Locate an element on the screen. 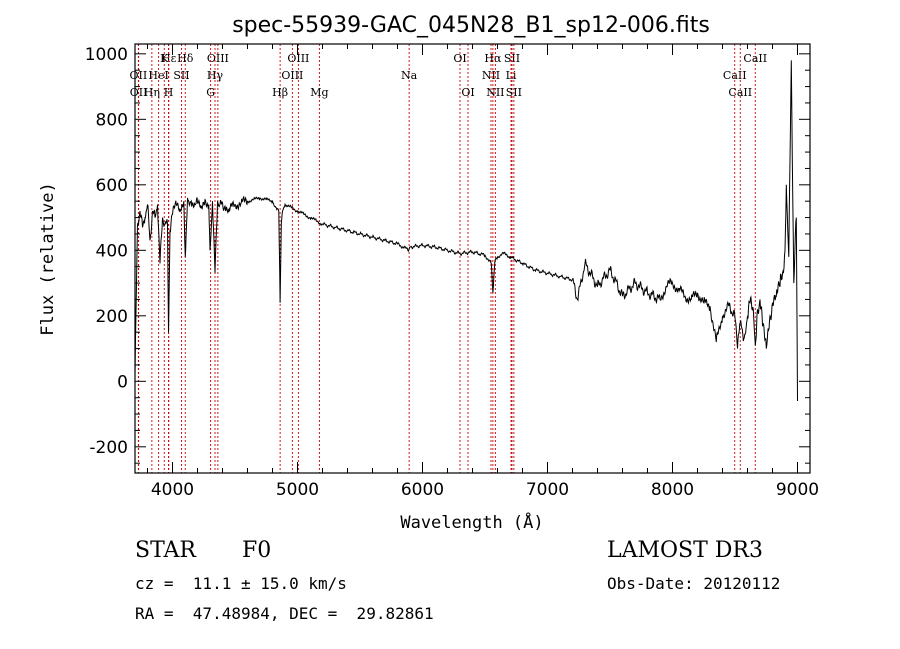 Image resolution: width=900 pixels, height=649 pixels. line-label-OIII-4959: OIII is located at coordinates (292, 75).